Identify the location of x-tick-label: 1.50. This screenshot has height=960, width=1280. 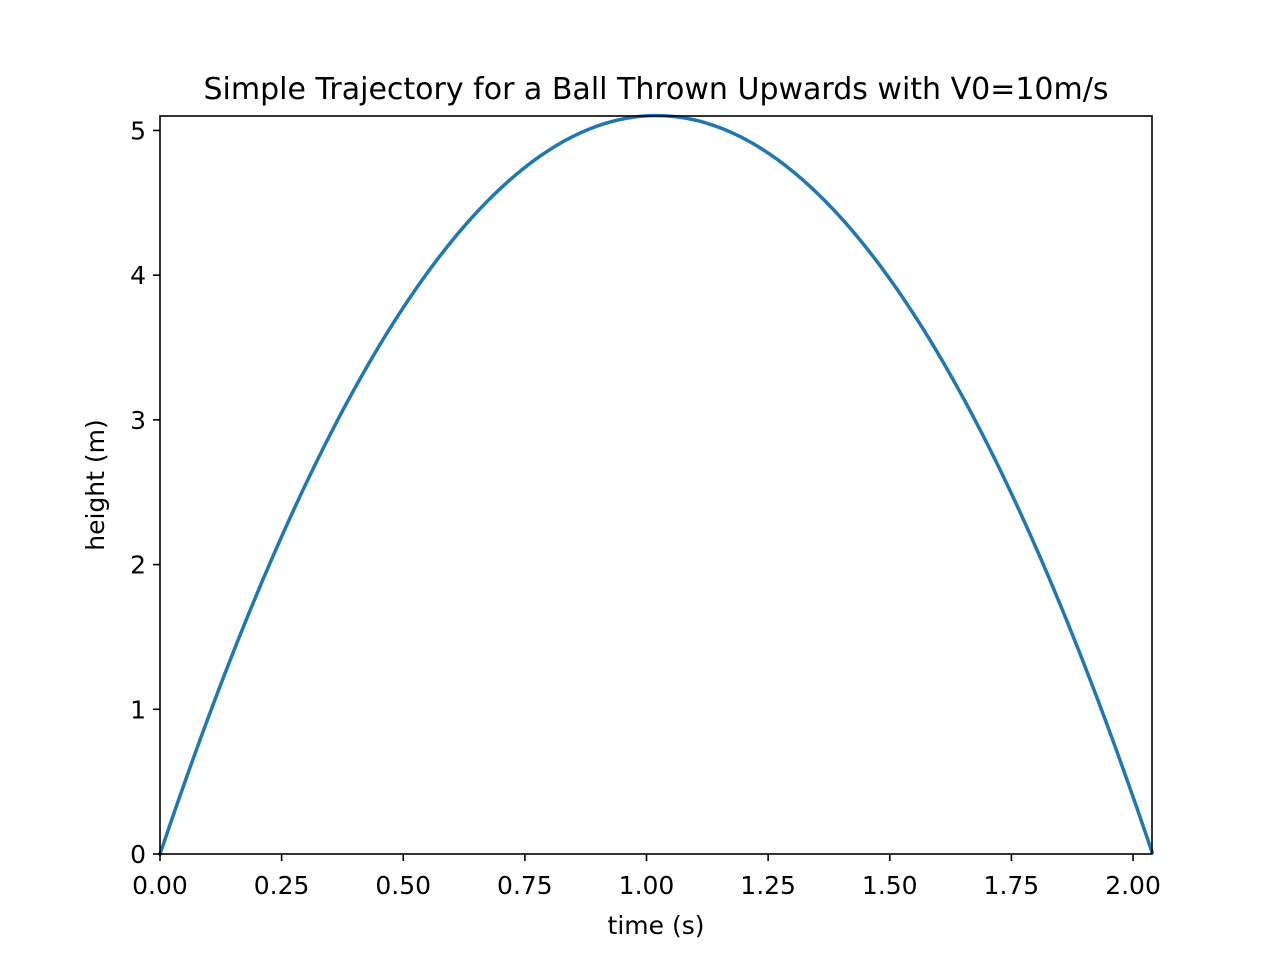
(890, 885).